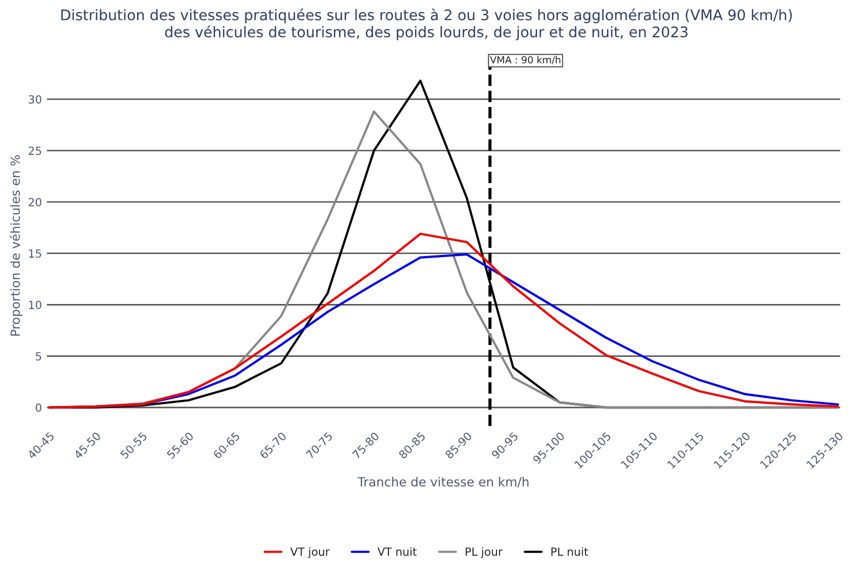 The height and width of the screenshot is (568, 853). What do you see at coordinates (397, 551) in the screenshot?
I see `legend-label: VT nuit` at bounding box center [397, 551].